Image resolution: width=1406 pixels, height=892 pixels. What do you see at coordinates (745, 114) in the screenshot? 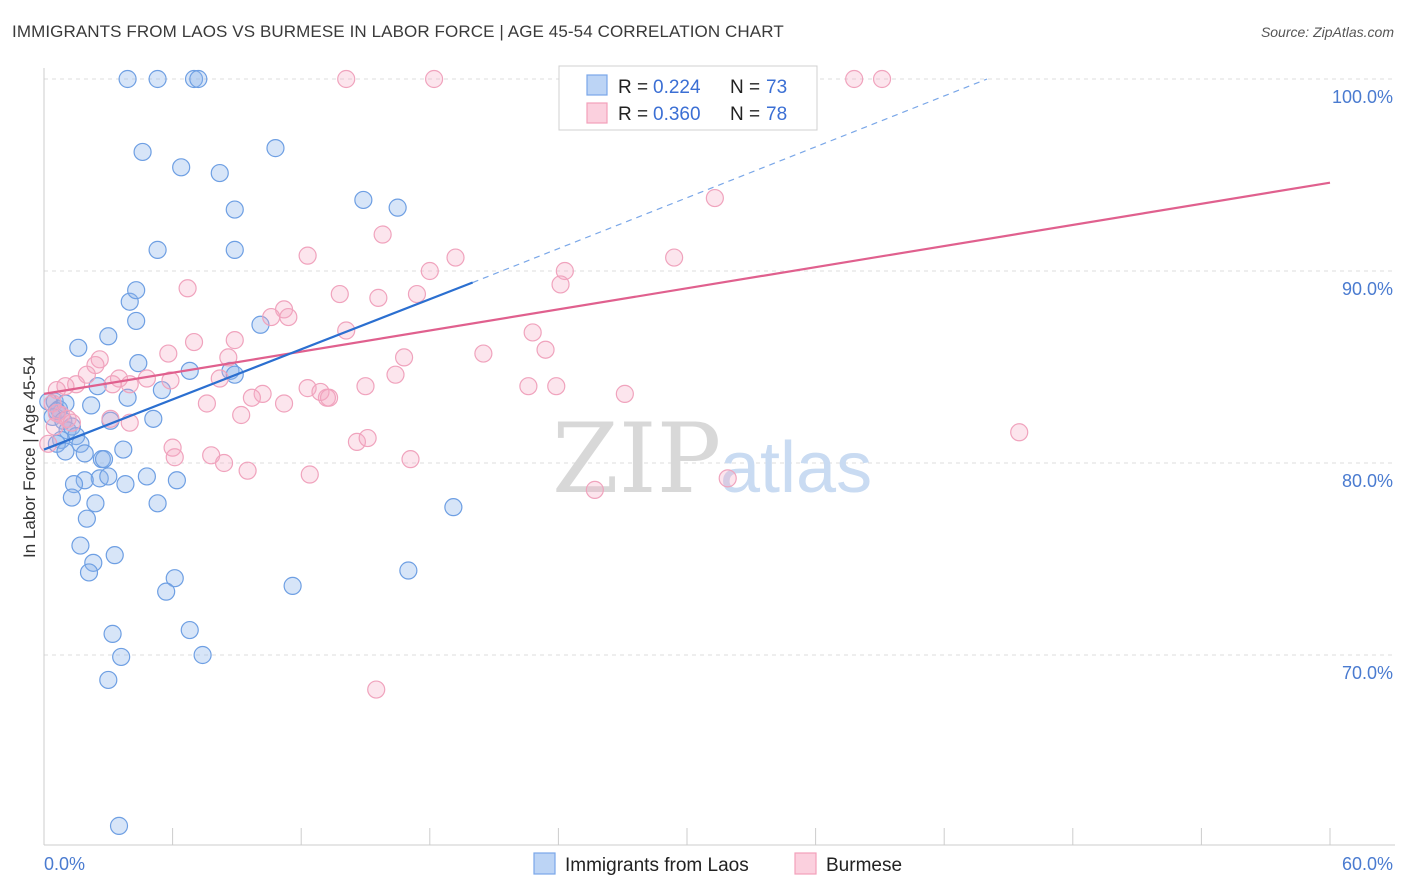
I see `burmese-n-label: N =` at bounding box center [745, 114].